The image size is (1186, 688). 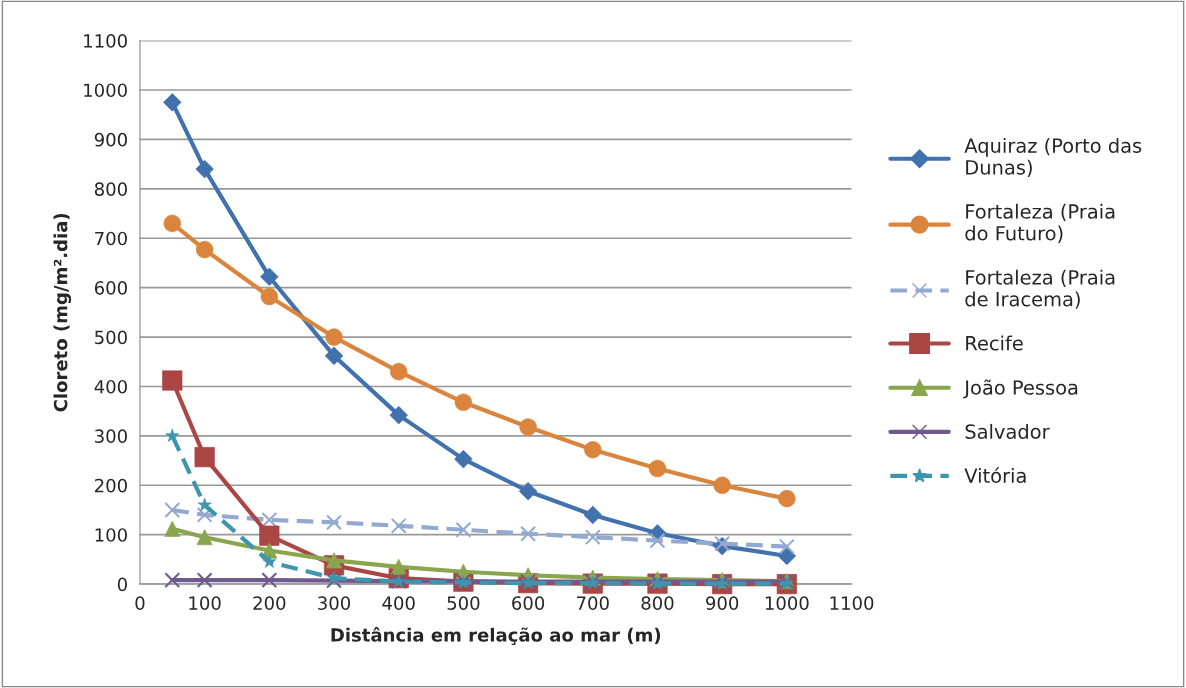 What do you see at coordinates (1053, 157) in the screenshot?
I see `legend-label: Aquiraz (Porto das Dunas)` at bounding box center [1053, 157].